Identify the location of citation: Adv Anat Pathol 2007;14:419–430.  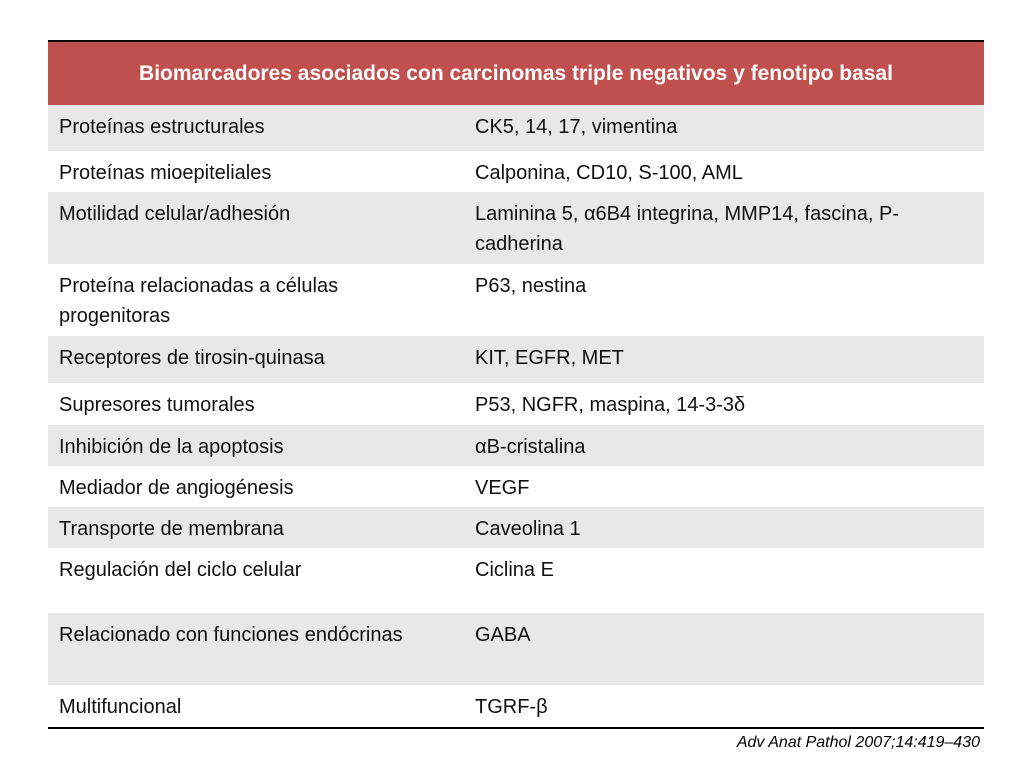
(858, 742).